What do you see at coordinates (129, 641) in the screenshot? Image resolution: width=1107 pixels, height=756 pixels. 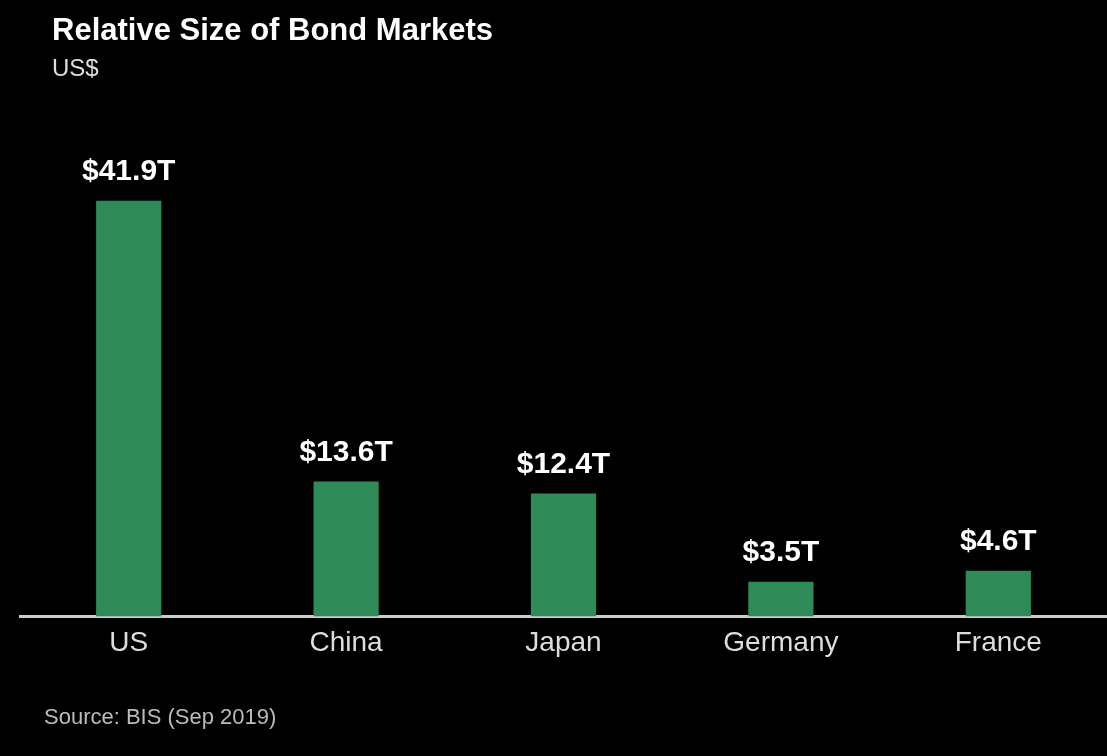 I see `x-tick-label: US` at bounding box center [129, 641].